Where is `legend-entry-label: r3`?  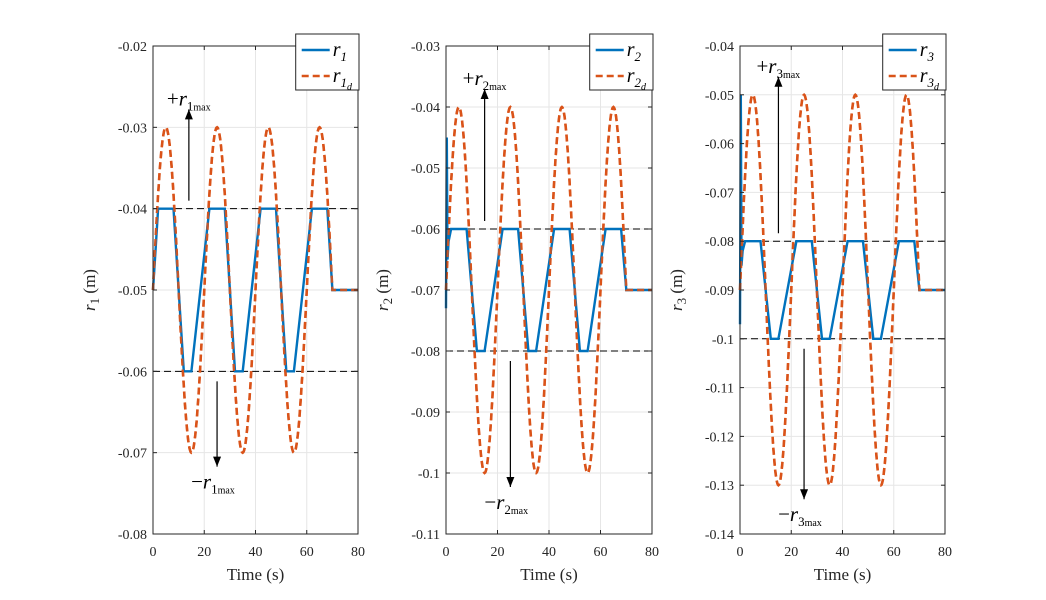
legend-entry-label: r3 is located at coordinates (927, 51).